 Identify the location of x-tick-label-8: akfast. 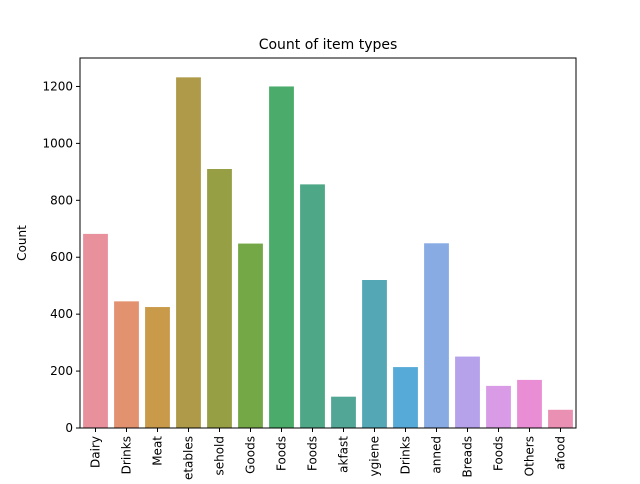
(344, 454).